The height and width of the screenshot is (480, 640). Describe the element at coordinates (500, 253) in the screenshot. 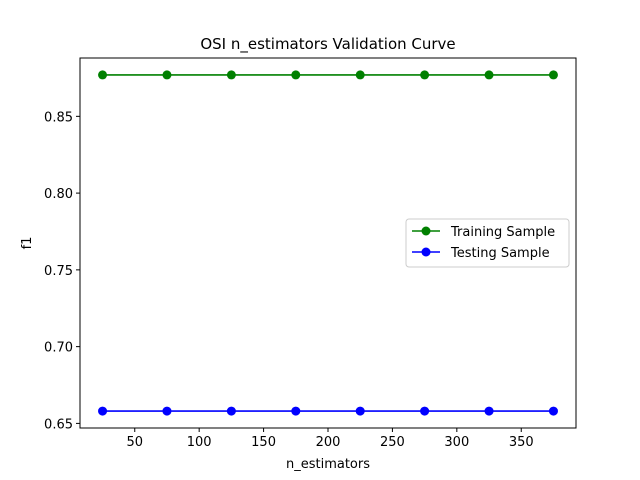

I see `legend-label: Testing Sample` at that location.